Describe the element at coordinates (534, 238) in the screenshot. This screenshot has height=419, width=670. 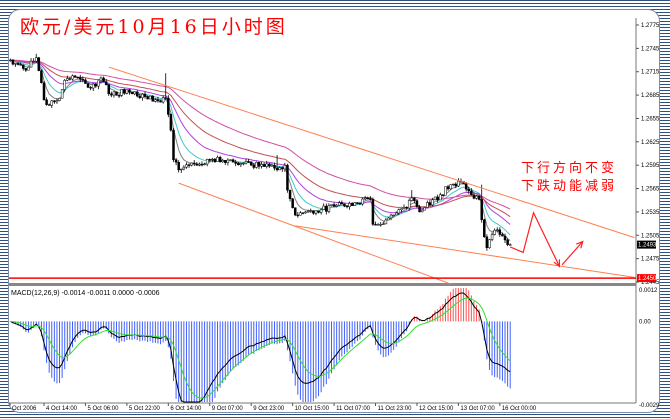
I see `forecast-path` at that location.